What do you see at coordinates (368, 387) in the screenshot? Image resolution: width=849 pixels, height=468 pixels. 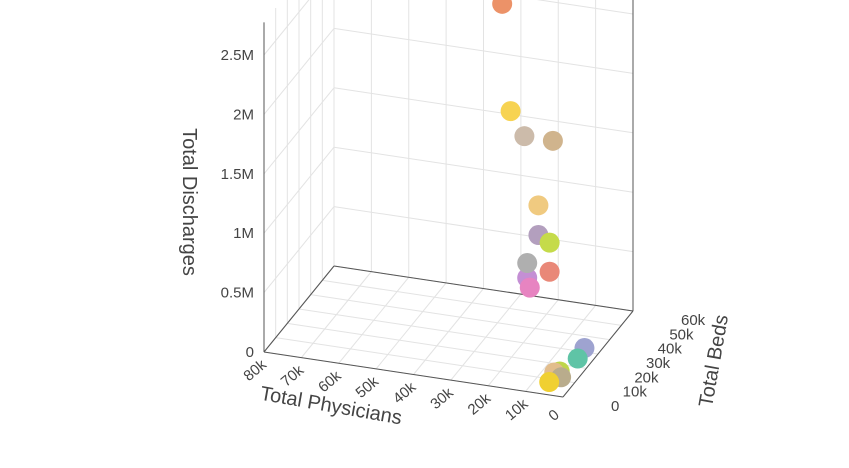 I see `x-tick-label: 50k` at bounding box center [368, 387].